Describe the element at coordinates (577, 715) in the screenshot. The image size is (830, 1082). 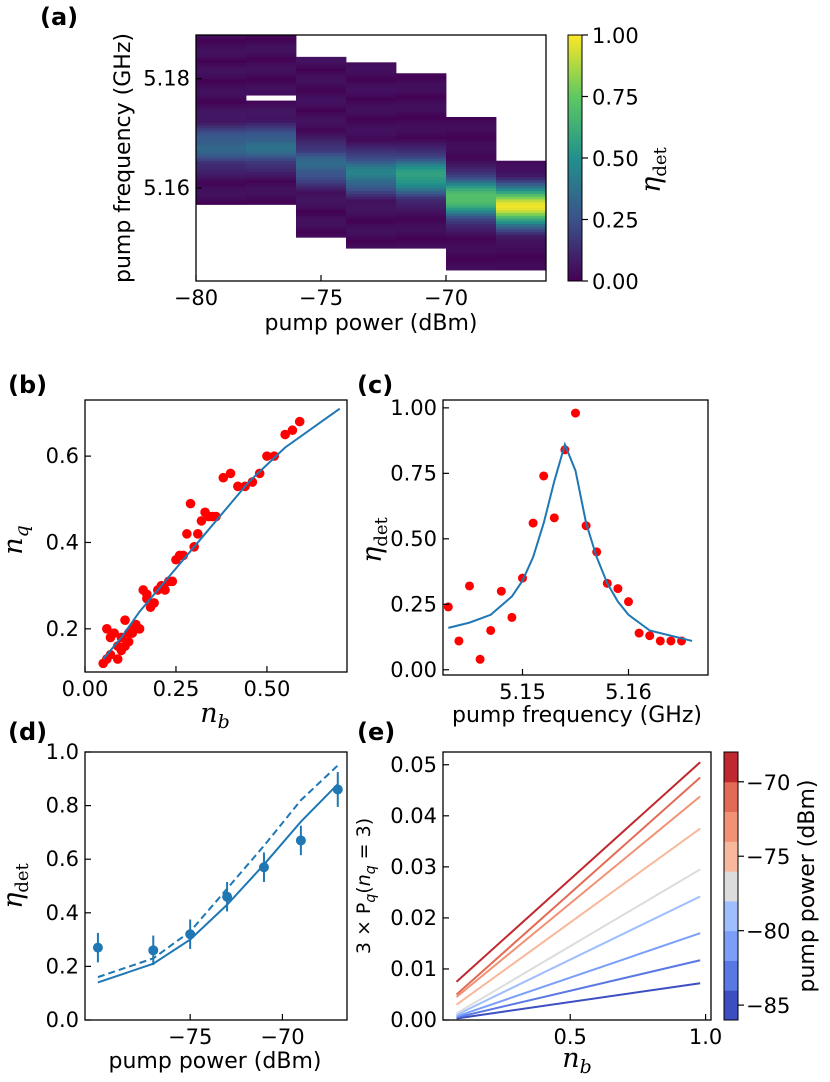
I see `panel-c-xlabel: pump frequency (GHz)` at that location.